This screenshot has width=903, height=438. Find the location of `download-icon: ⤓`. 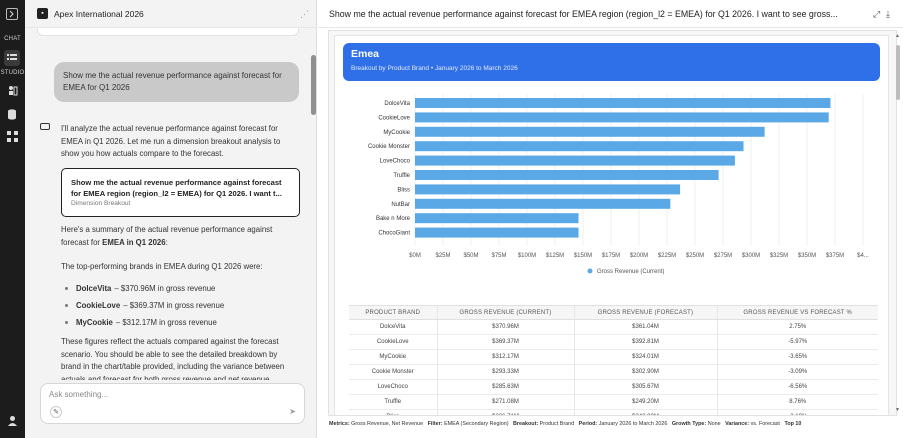

download-icon: ⤓ is located at coordinates (888, 14).